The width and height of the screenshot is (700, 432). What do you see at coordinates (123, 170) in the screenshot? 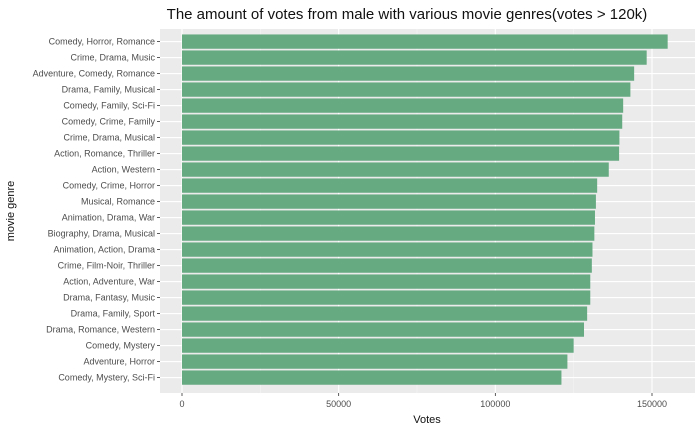
I see `y-tick-label: Action, Western` at bounding box center [123, 170].